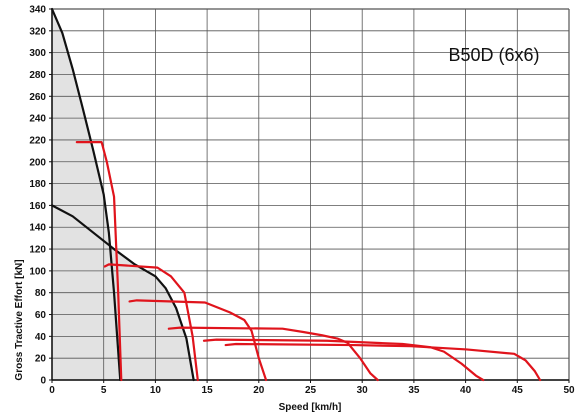 The width and height of the screenshot is (587, 415). I want to click on series-envelope-upper, so click(86, 194).